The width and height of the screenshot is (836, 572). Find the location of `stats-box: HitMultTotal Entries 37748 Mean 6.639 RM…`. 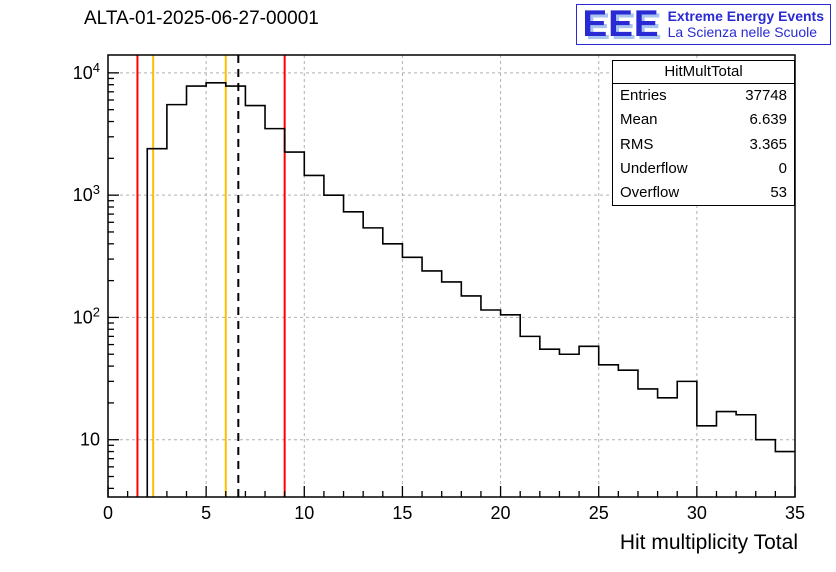

stats-box: HitMultTotal Entries 37748 Mean 6.639 RM… is located at coordinates (703, 133).